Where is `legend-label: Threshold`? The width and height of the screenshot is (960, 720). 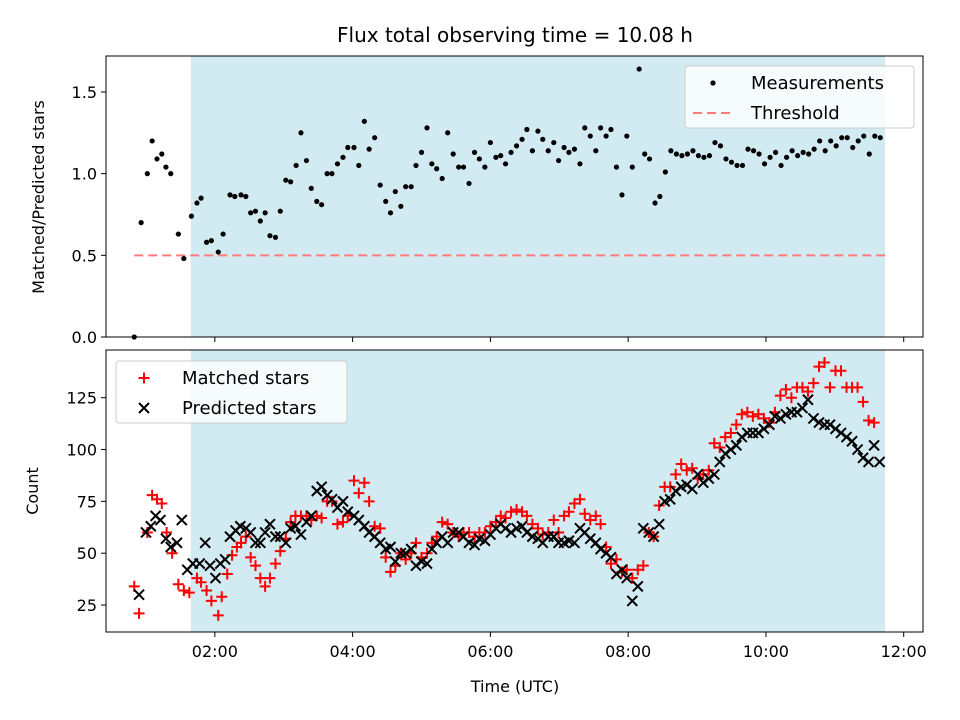
legend-label: Threshold is located at coordinates (795, 113).